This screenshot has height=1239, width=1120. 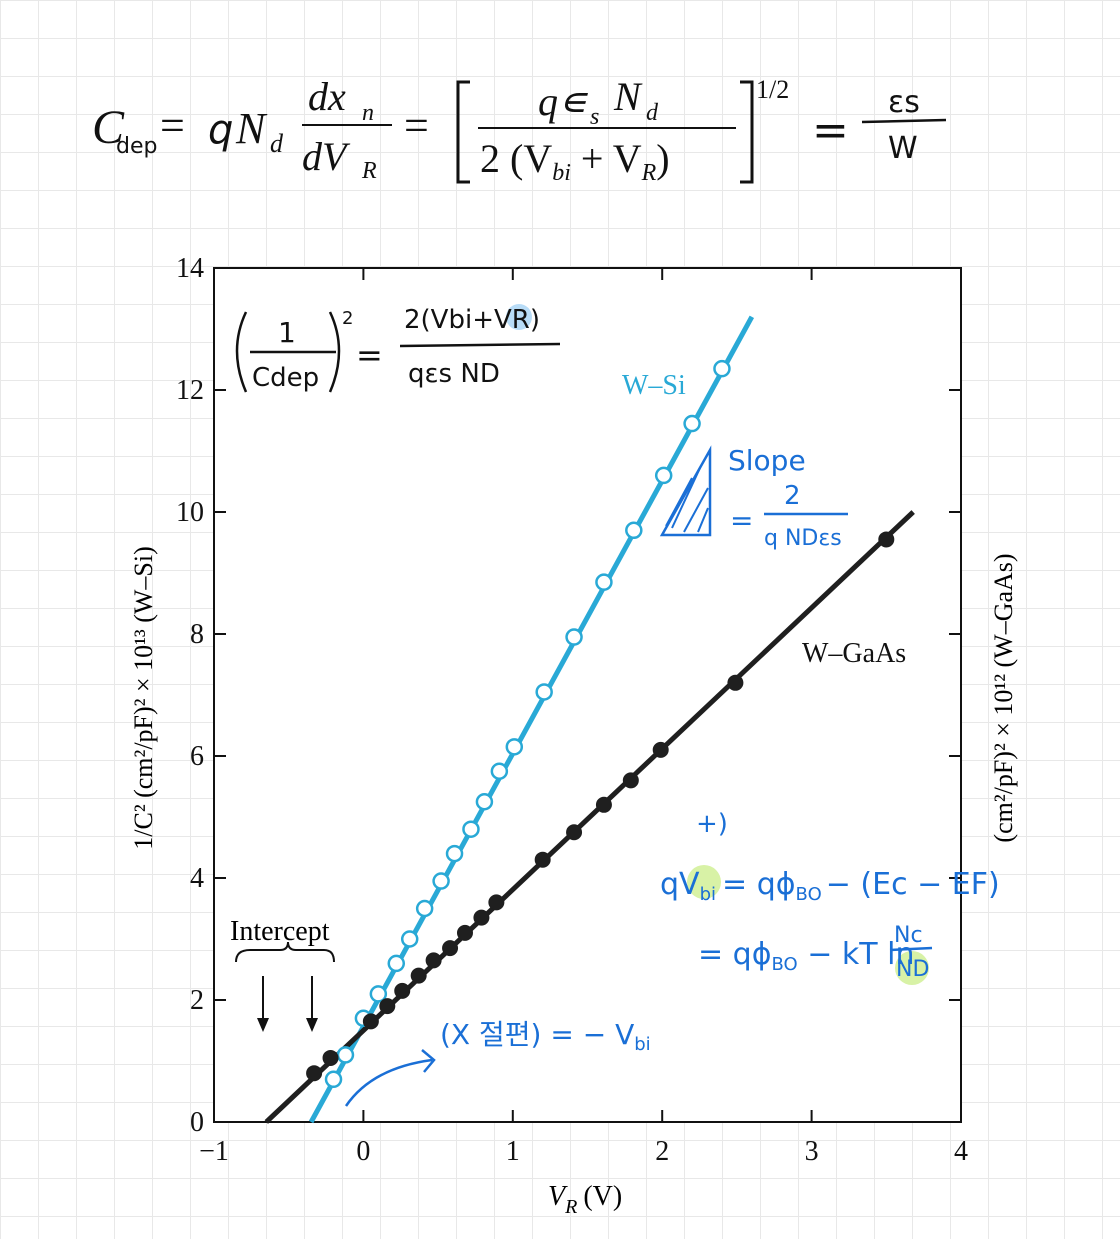 I want to click on formula-frac2-den: 2 (Vbi + VR), so click(x=575, y=161).